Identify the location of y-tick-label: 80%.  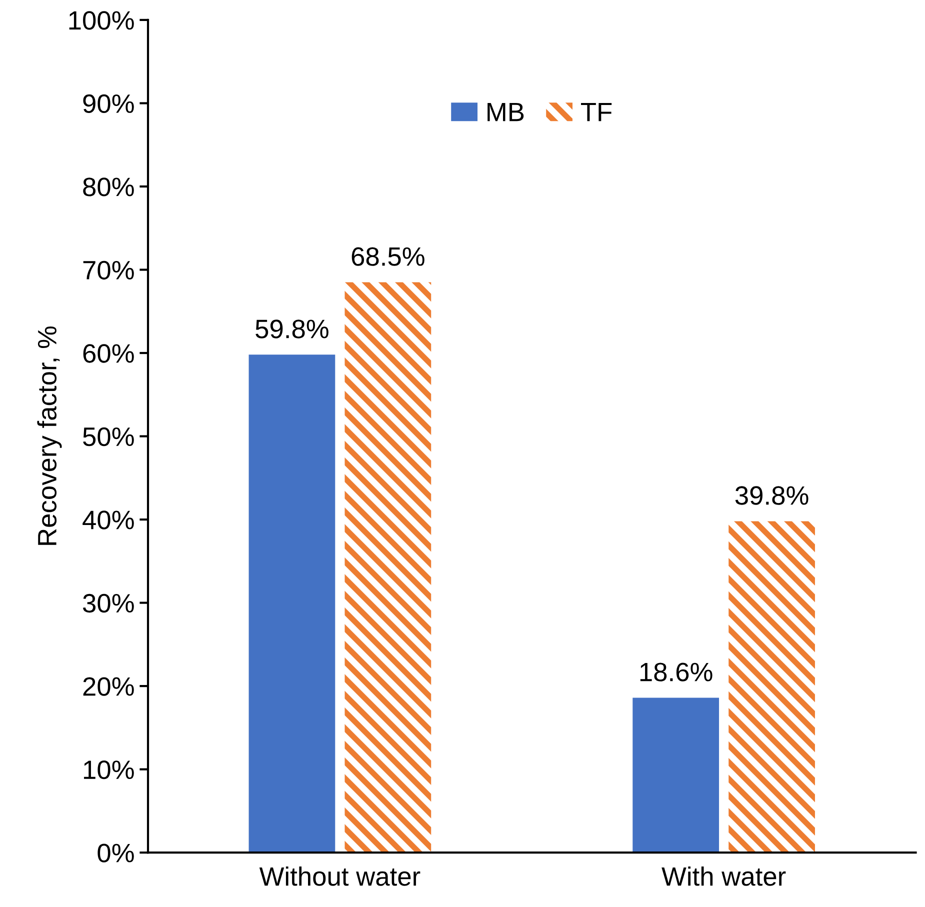
(108, 187).